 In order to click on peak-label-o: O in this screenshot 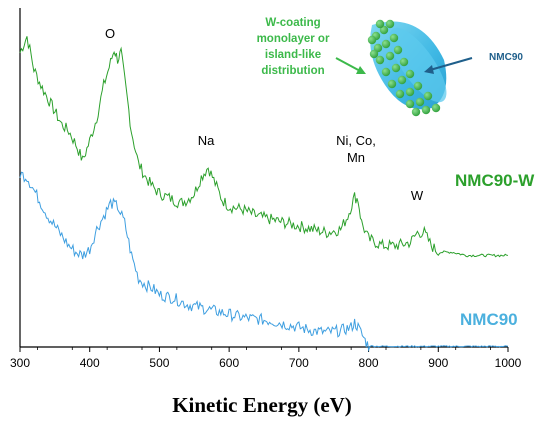, I will do `click(110, 33)`.